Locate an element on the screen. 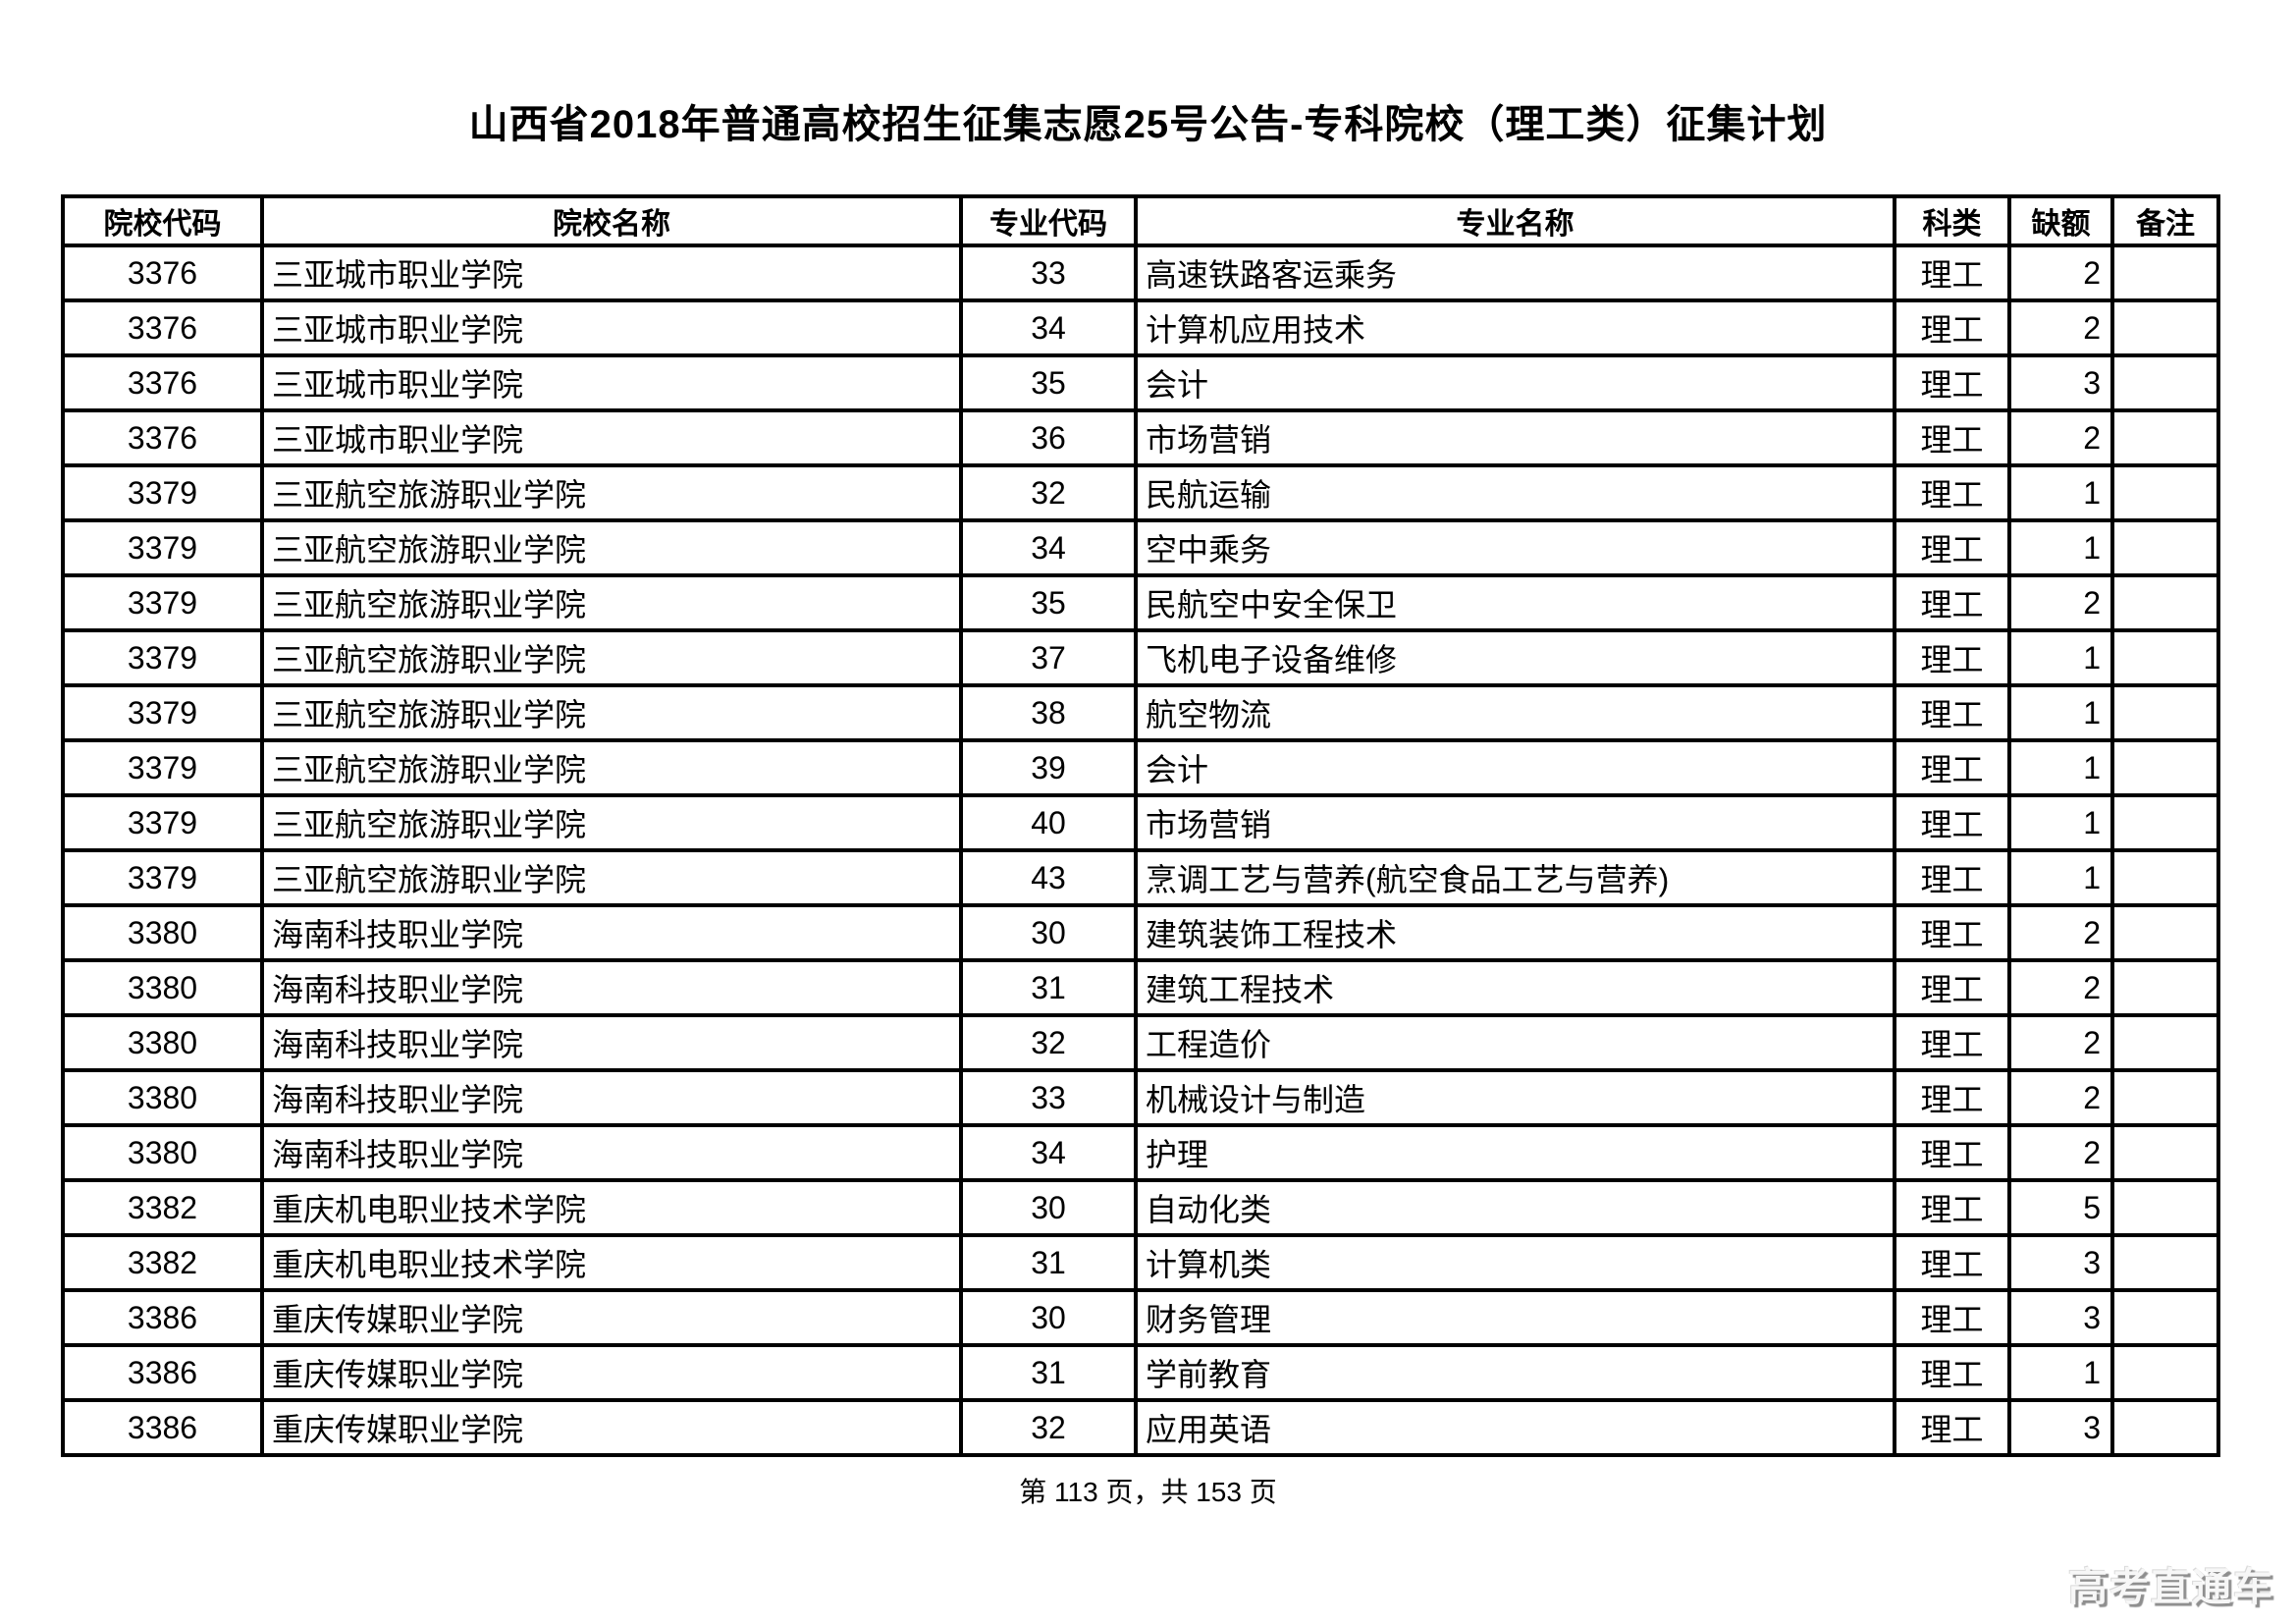 The image size is (2296, 1624). table-row: 3380 海南科技职业学院 31 建筑工程技术 理工 2 is located at coordinates (1140, 987).